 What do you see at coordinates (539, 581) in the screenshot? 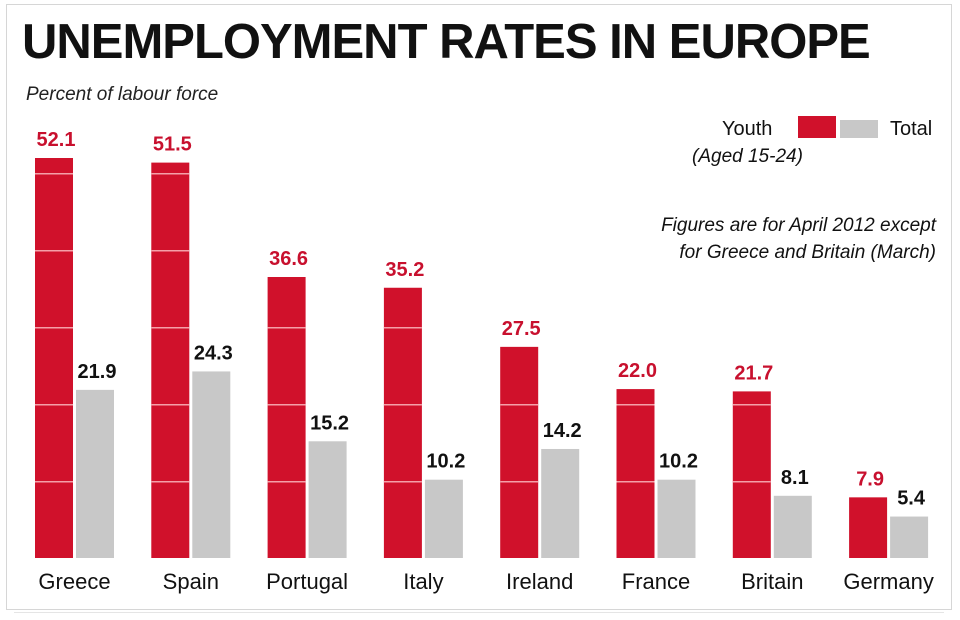
I see `category-label-ireland: Ireland` at bounding box center [539, 581].